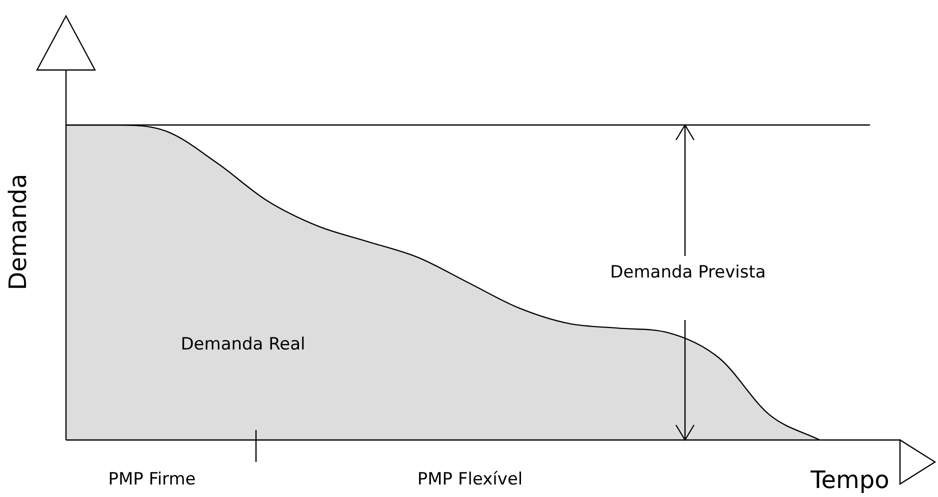  I want to click on text: PMP Flexível, so click(470, 479).